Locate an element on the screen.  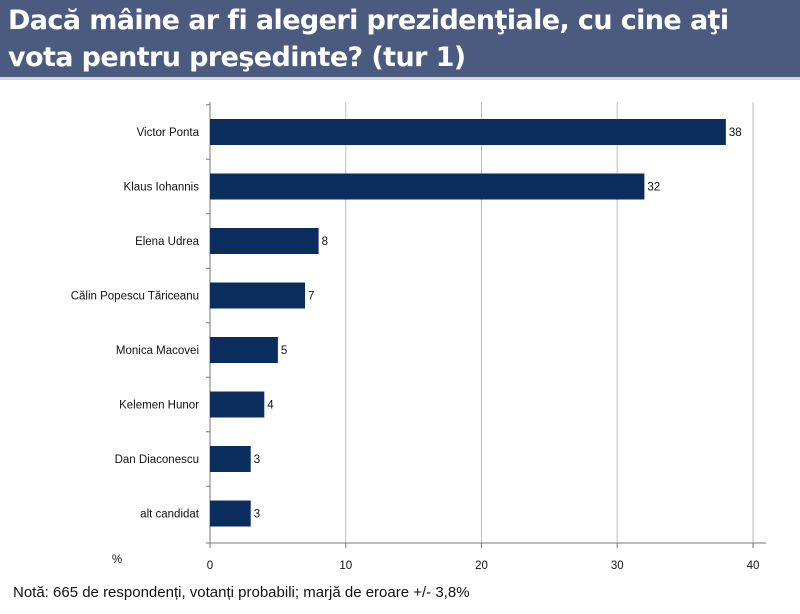
category-label: Elena Udrea is located at coordinates (167, 242).